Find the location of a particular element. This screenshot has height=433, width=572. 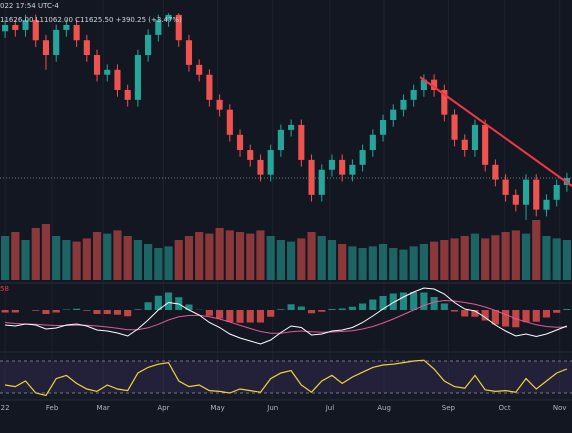

trend-line is located at coordinates (495, 131).